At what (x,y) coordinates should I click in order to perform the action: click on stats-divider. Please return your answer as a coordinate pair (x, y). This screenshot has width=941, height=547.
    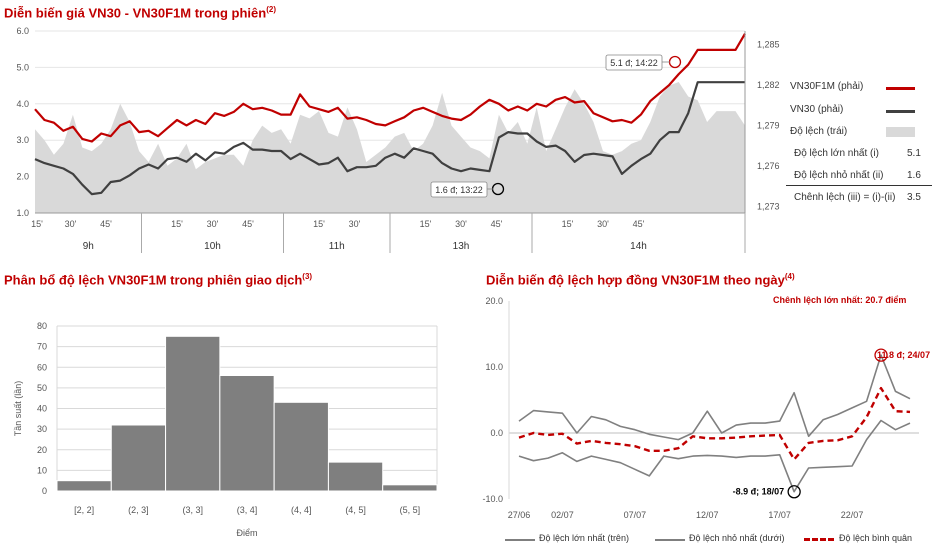
    Looking at the image, I should click on (859, 185).